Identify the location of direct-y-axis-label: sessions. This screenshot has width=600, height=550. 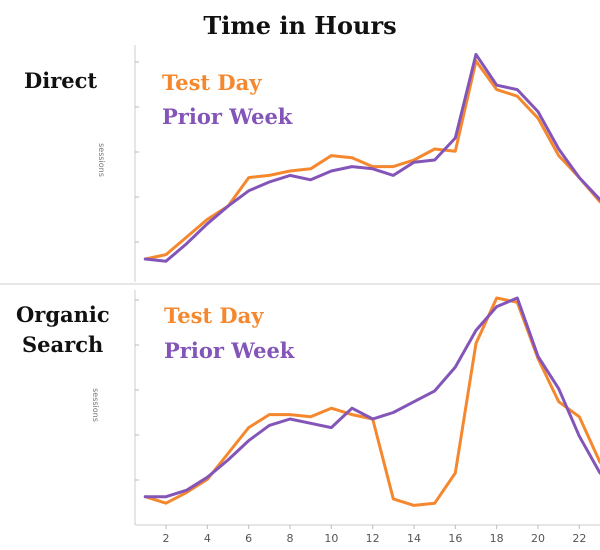
(101, 160).